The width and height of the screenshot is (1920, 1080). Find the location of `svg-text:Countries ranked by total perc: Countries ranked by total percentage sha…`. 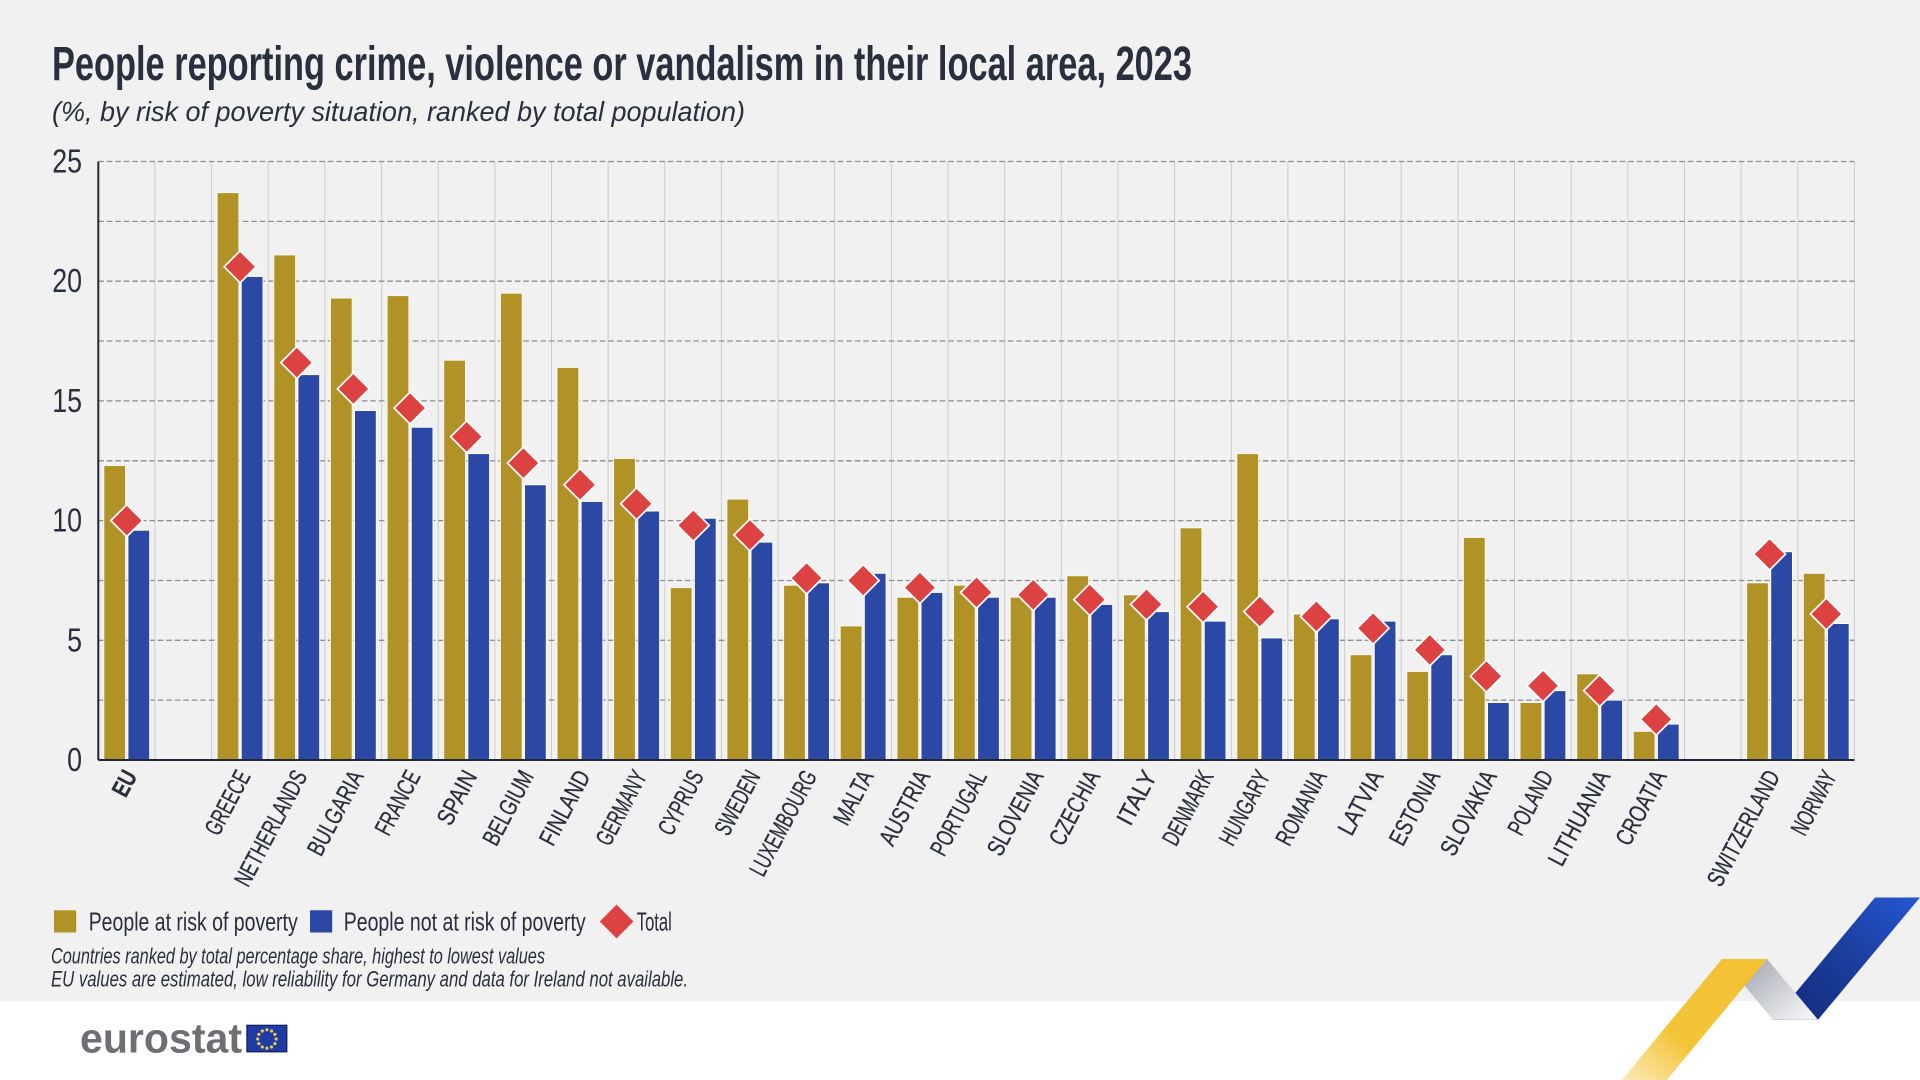

svg-text:Countries ranked by total perc: Countries ranked by total percentage sha… is located at coordinates (298, 956).